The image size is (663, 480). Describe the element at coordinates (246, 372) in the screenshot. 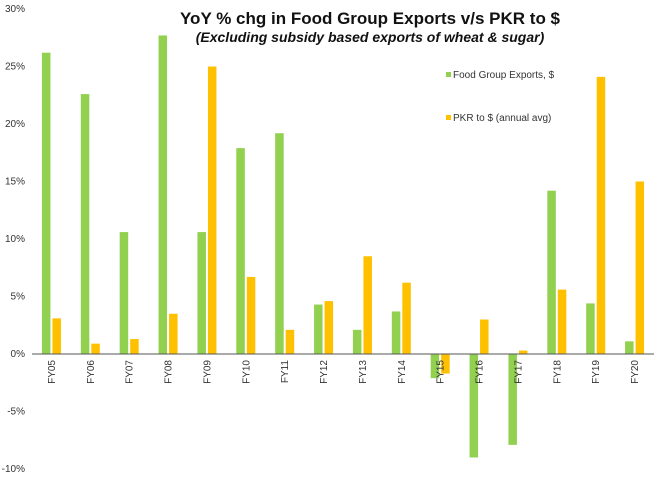

I see `x-tick-label: FY10` at that location.